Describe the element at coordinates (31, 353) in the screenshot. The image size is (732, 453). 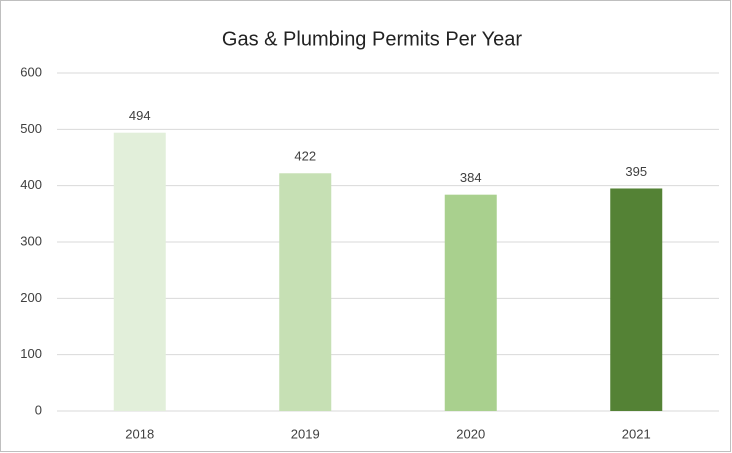
I see `y-tick-label: 100` at that location.